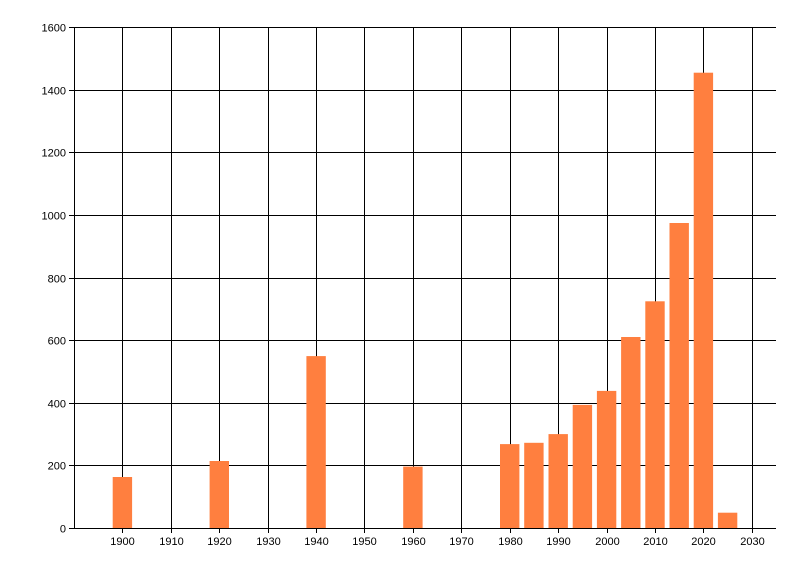 The height and width of the screenshot is (576, 800). What do you see at coordinates (63, 530) in the screenshot?
I see `y-tick-label: 0` at bounding box center [63, 530].